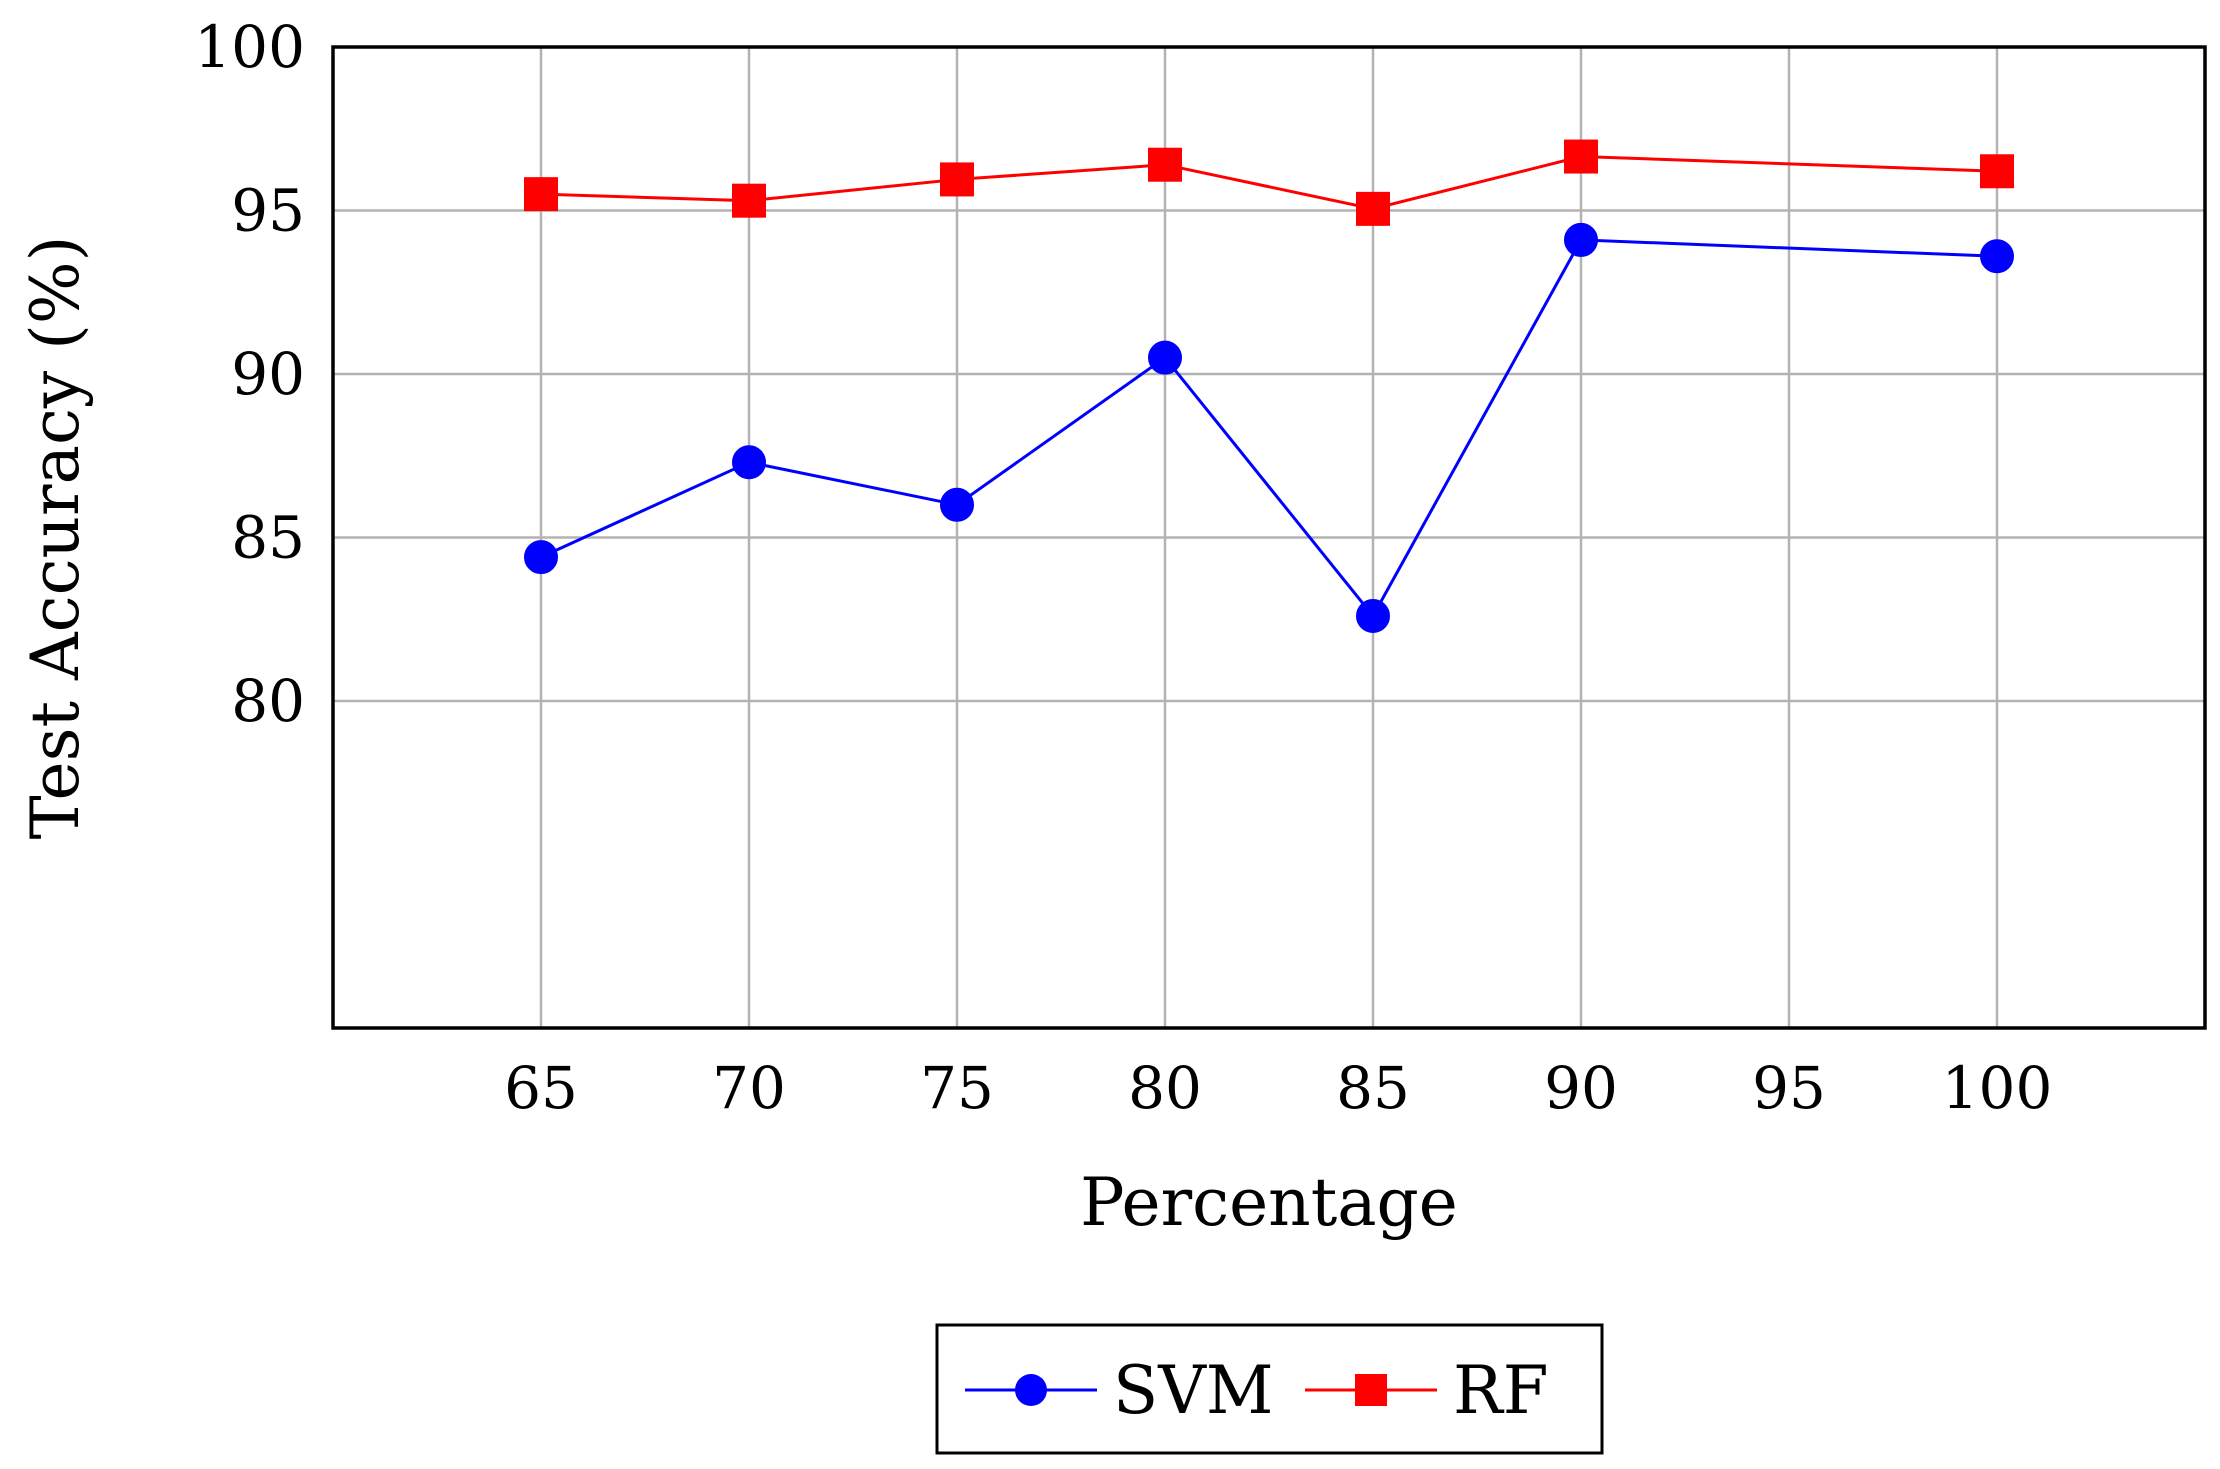 The height and width of the screenshot is (1469, 2220). Describe the element at coordinates (1581, 1088) in the screenshot. I see `x-tick-label-90: 90` at that location.